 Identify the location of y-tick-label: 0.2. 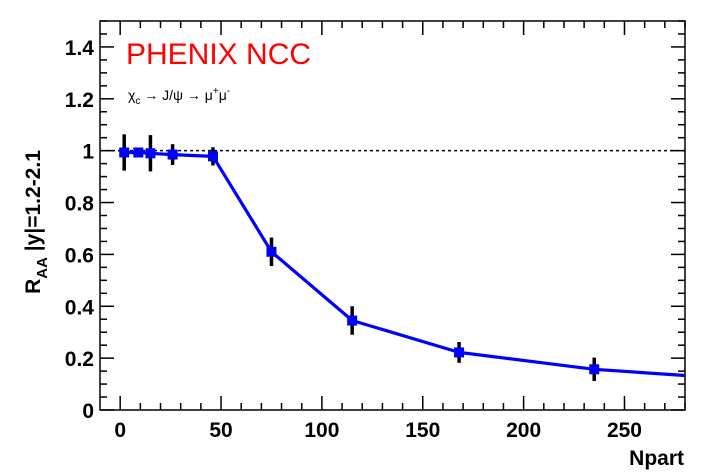
(79, 359).